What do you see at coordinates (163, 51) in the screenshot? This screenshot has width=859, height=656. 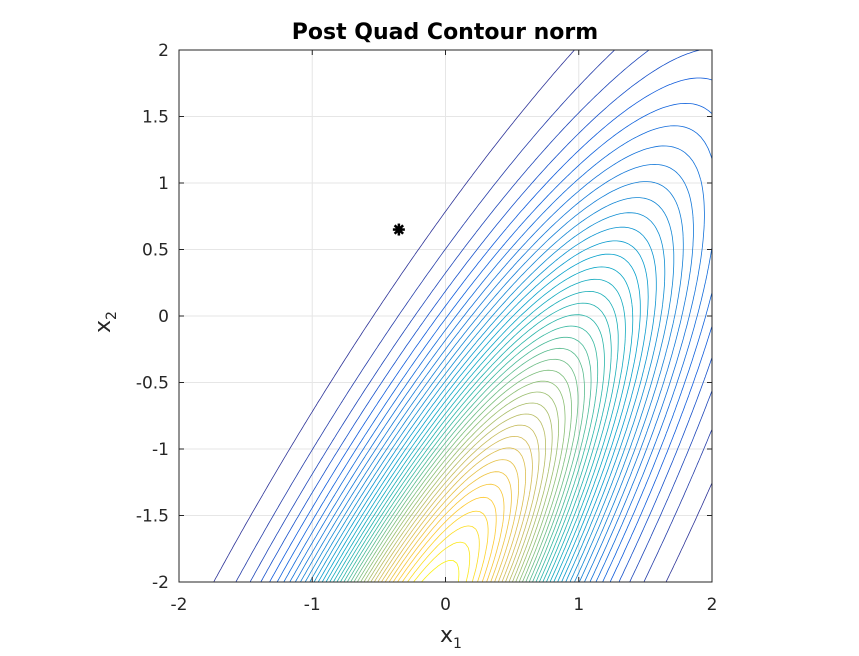 I see `y-tick-label: 2` at bounding box center [163, 51].